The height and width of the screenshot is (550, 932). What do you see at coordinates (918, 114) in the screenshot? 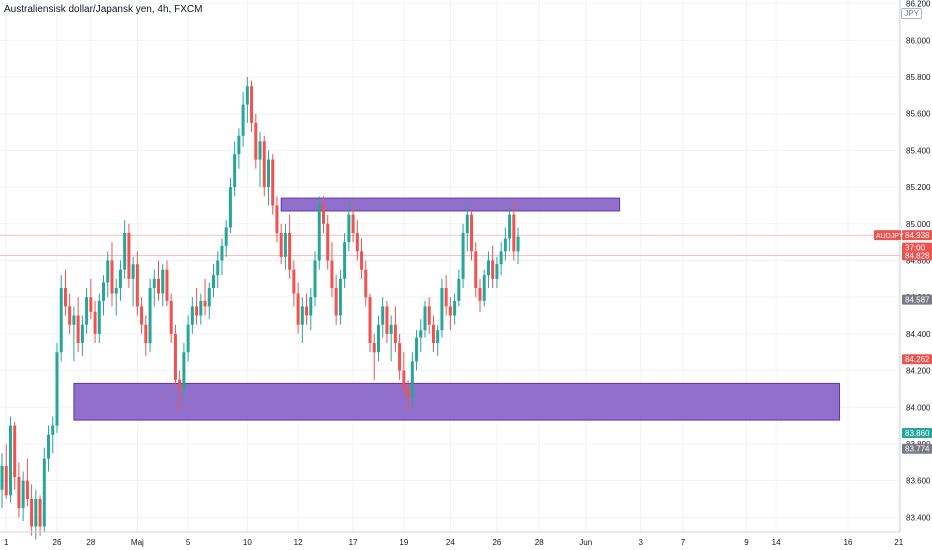
I see `price-tick-label: 85.600` at bounding box center [918, 114].